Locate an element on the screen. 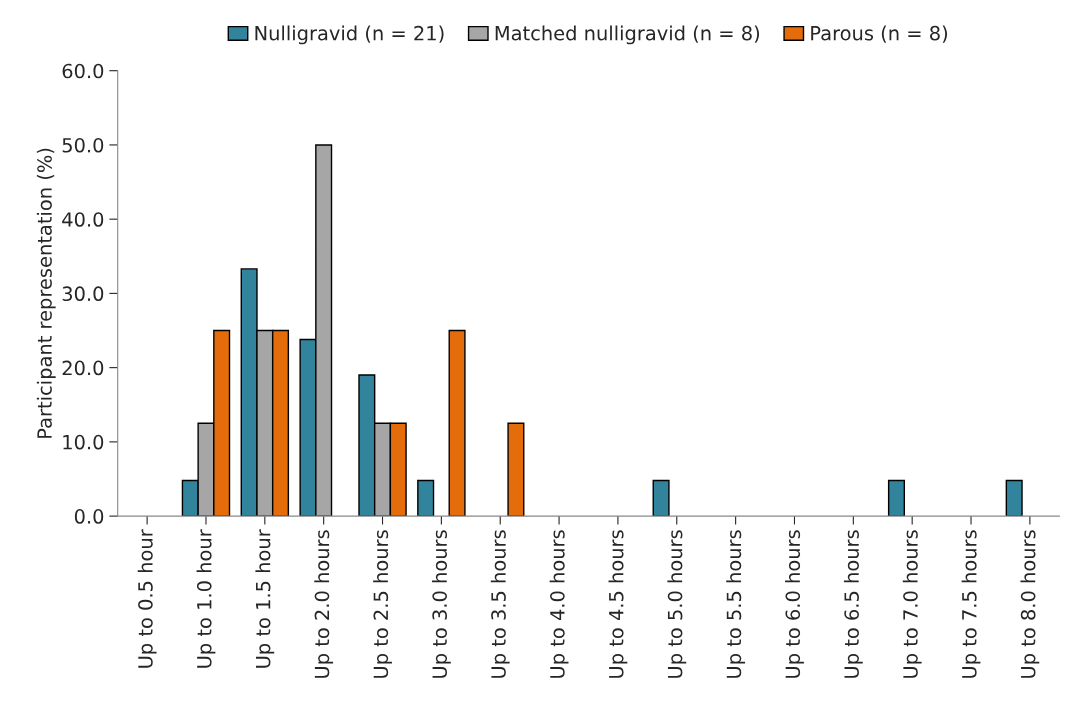 This screenshot has width=1070, height=707. x-tick-label: Up to 4.0 hours is located at coordinates (559, 604).